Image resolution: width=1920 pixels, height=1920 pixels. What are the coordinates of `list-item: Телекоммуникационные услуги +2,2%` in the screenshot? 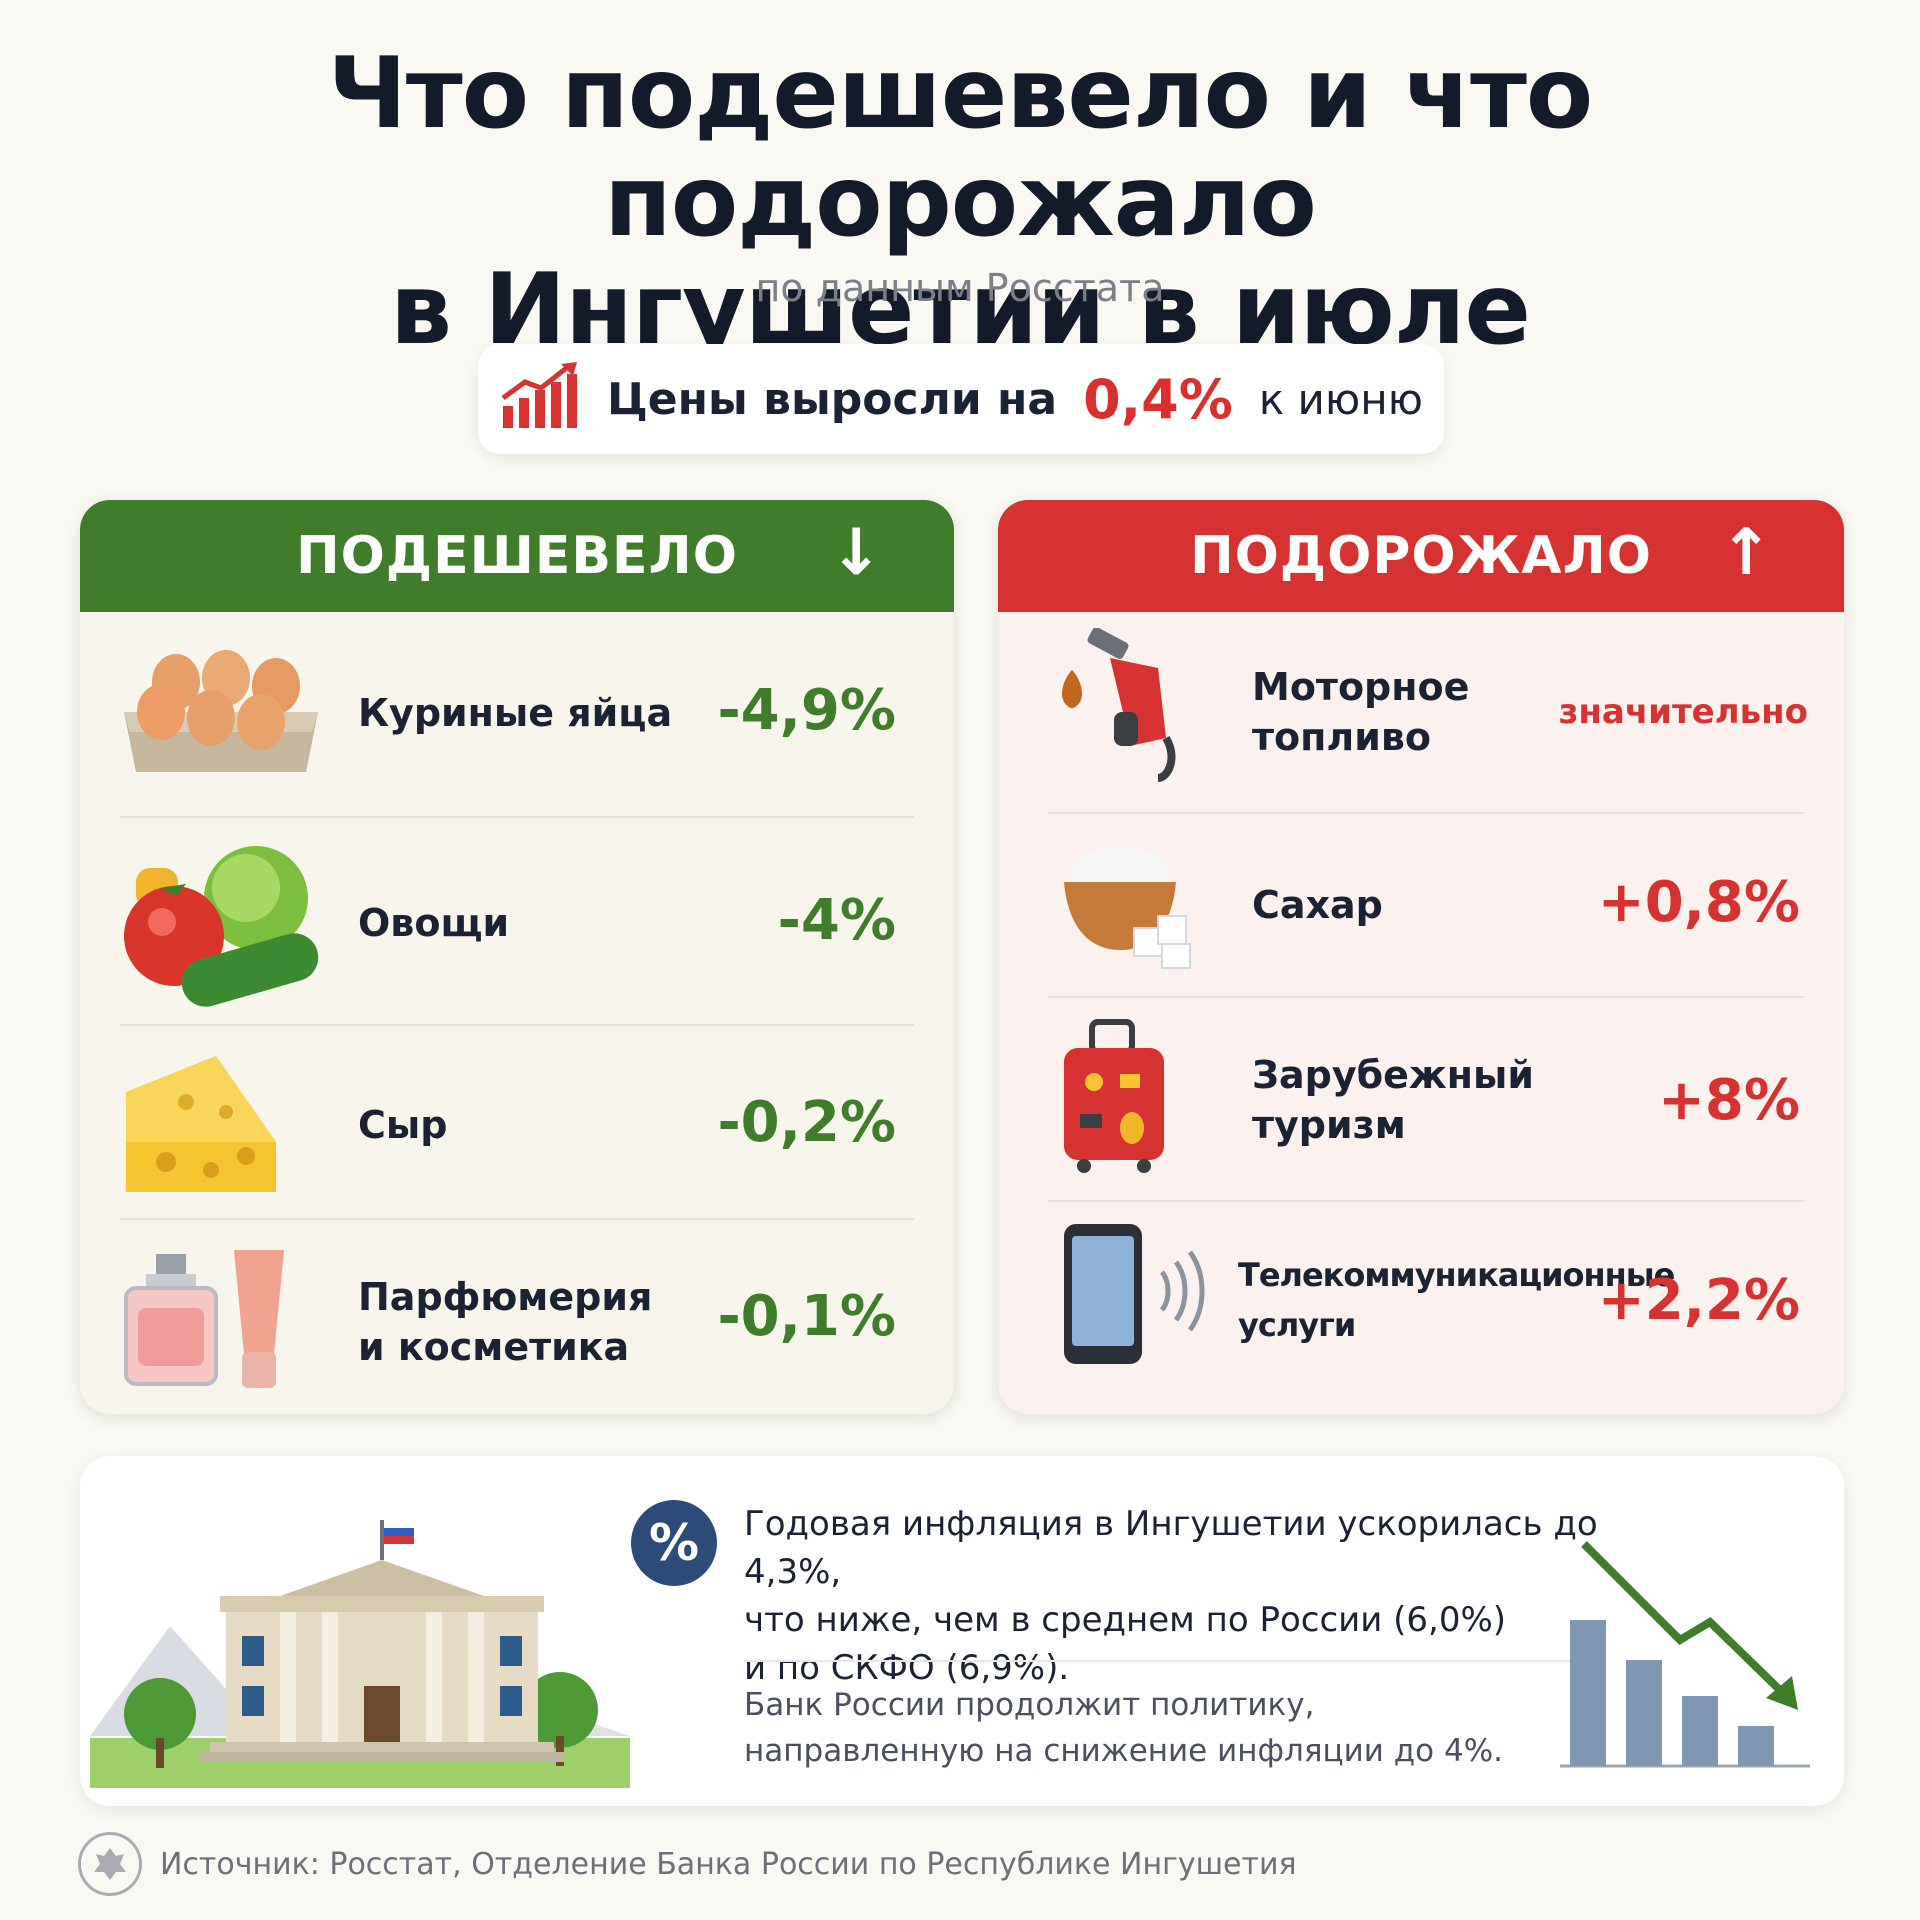 It's located at (1421, 1302).